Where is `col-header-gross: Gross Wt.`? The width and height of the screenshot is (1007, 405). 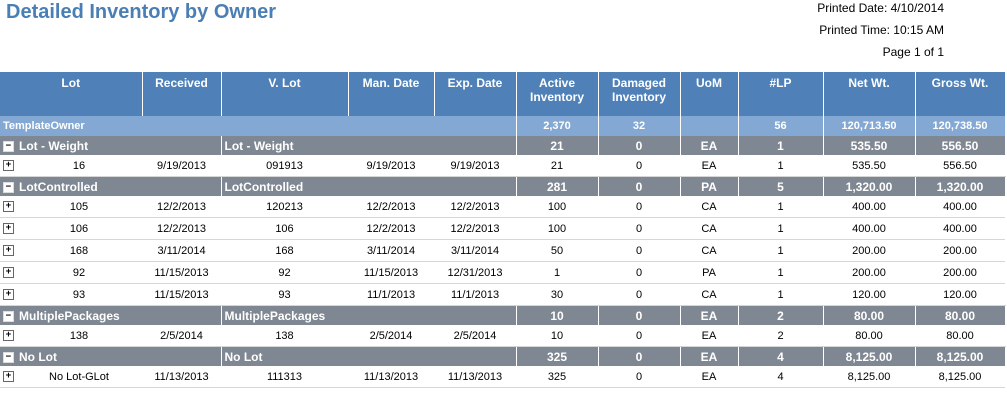 col-header-gross: Gross Wt. is located at coordinates (960, 94).